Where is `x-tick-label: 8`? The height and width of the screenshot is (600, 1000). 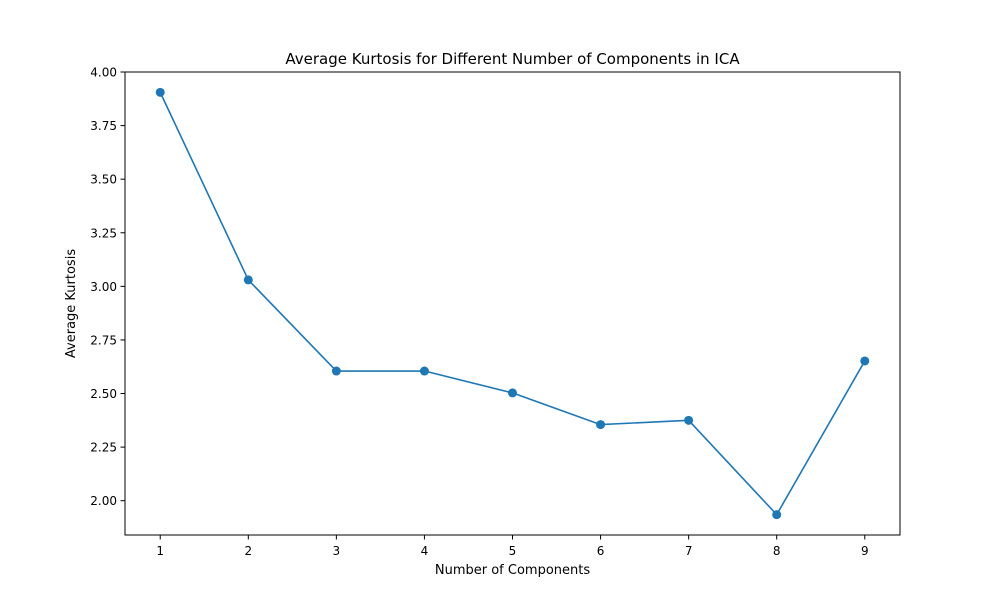
x-tick-label: 8 is located at coordinates (777, 551).